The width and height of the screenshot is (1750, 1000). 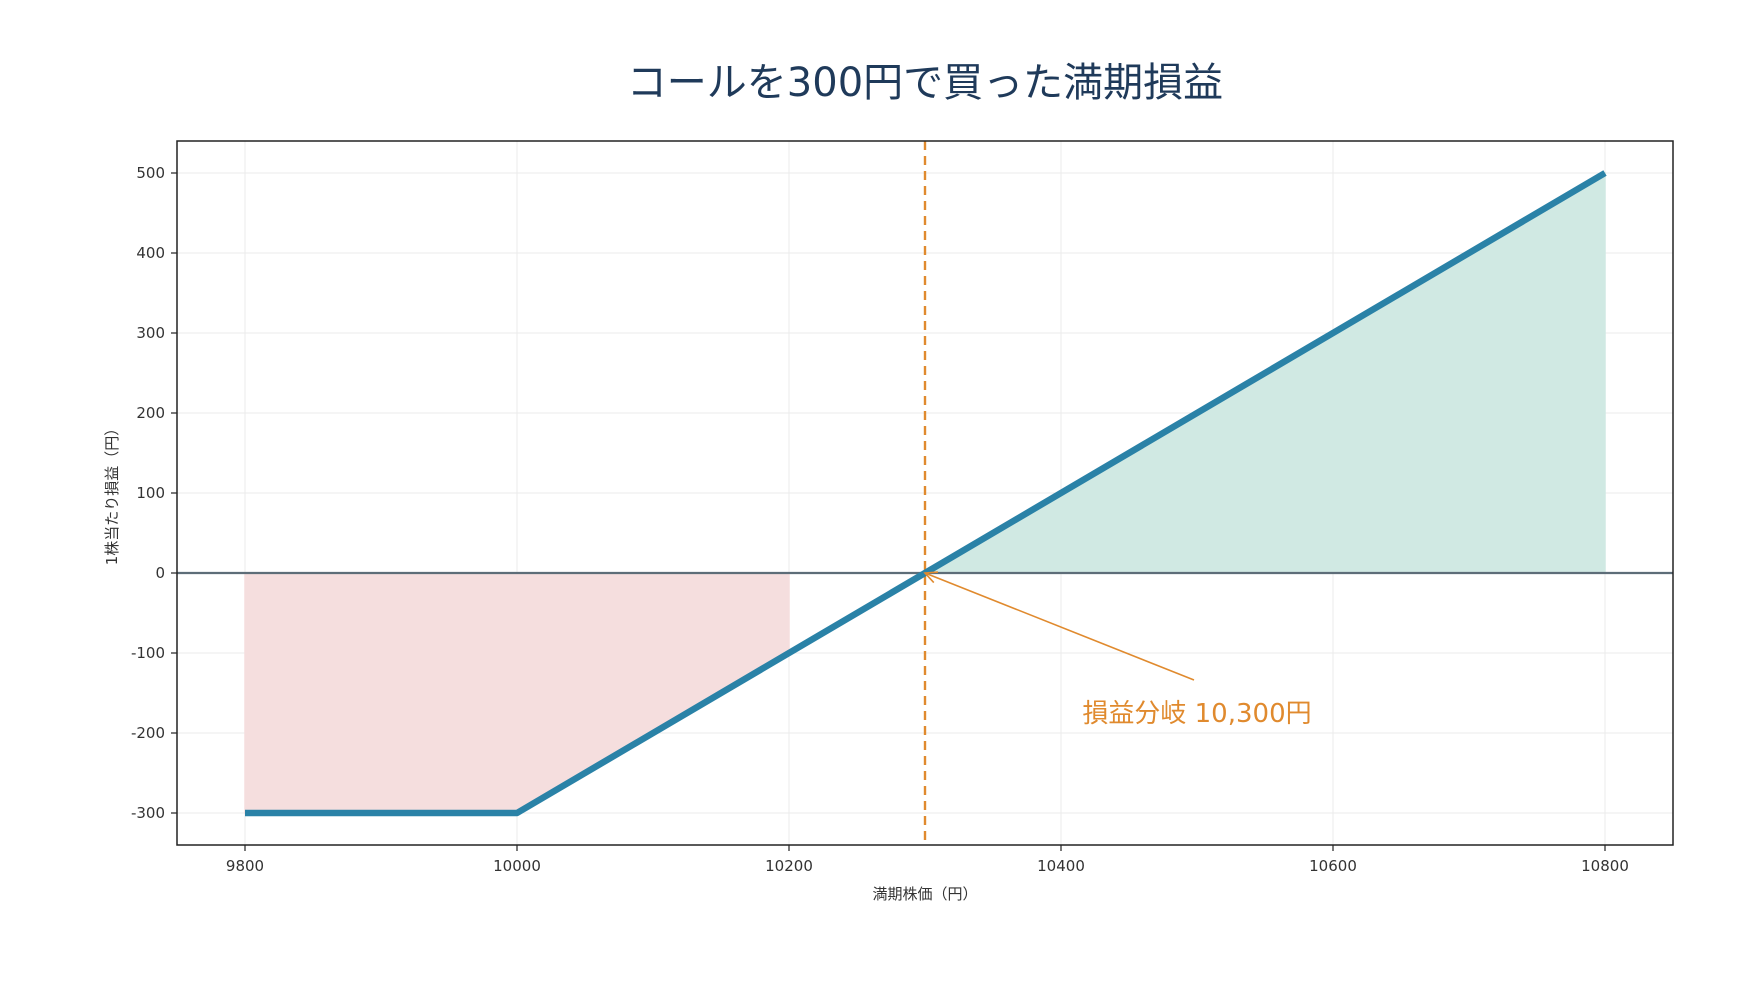 What do you see at coordinates (148, 653) in the screenshot?
I see `y-tick-label: -100` at bounding box center [148, 653].